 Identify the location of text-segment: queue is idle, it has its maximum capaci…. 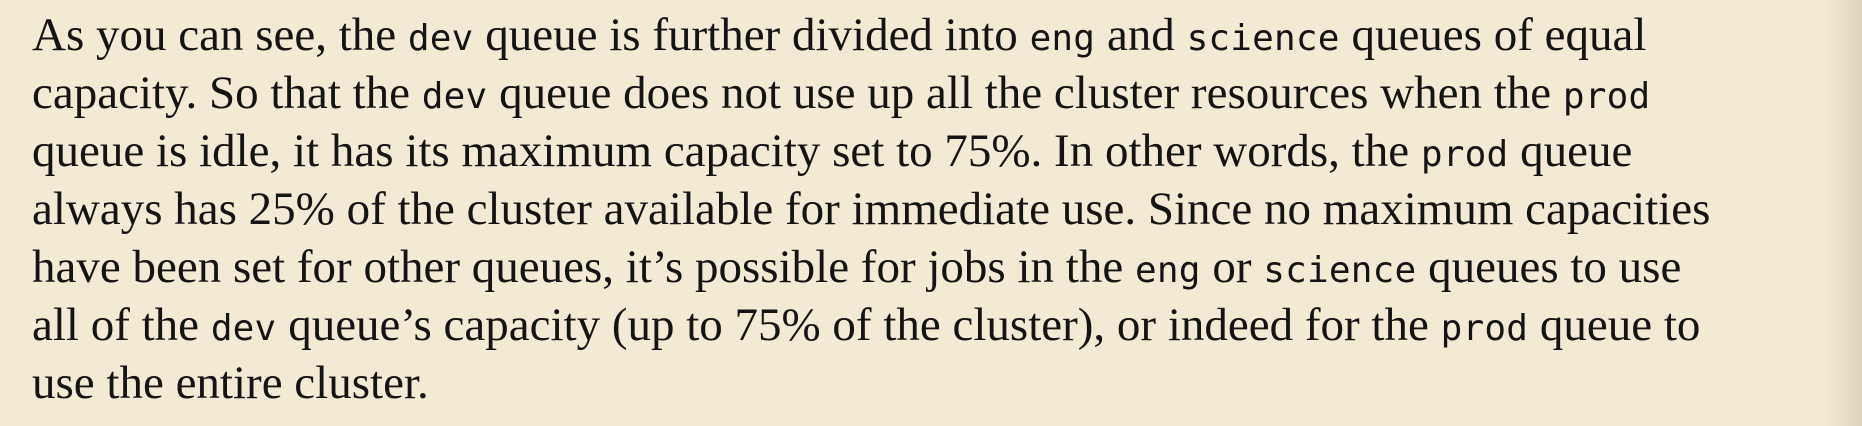
(726, 151).